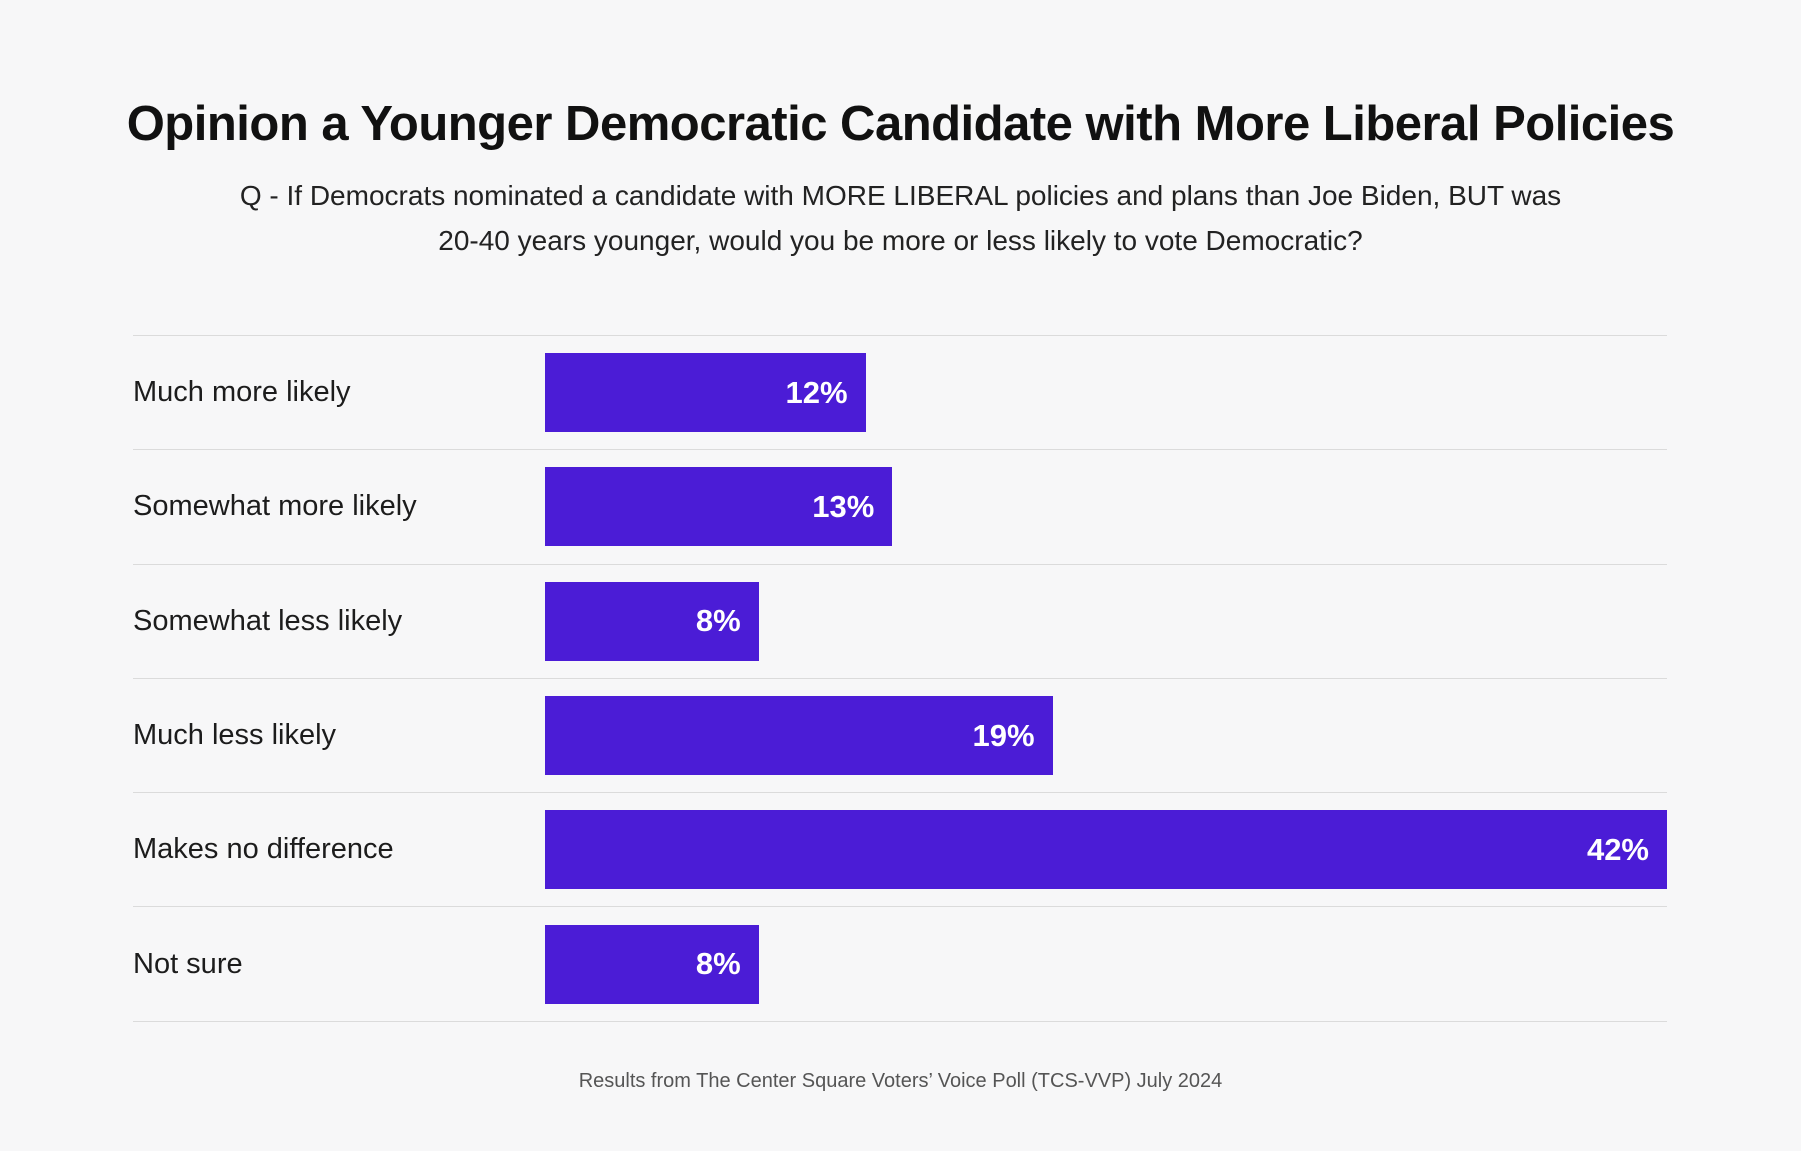  What do you see at coordinates (1106, 736) in the screenshot?
I see `bar-track: 19%` at bounding box center [1106, 736].